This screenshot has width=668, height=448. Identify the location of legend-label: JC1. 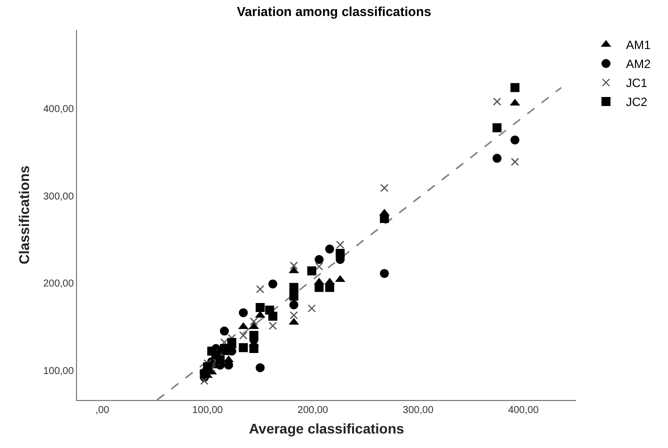
(637, 83).